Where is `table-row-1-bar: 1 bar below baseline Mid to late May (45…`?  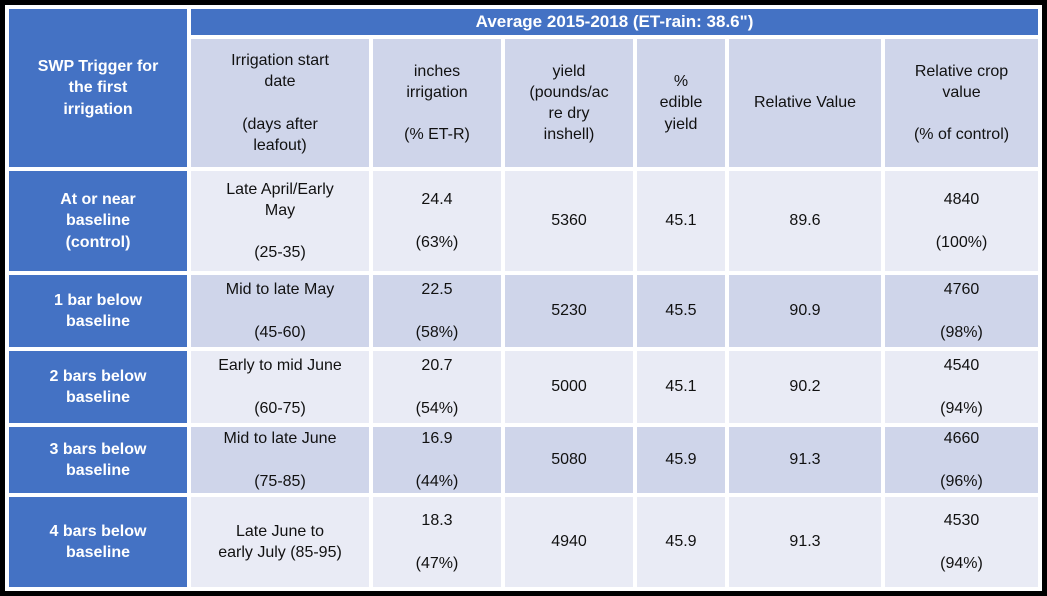
table-row-1-bar: 1 bar below baseline Mid to late May (45… is located at coordinates (524, 311).